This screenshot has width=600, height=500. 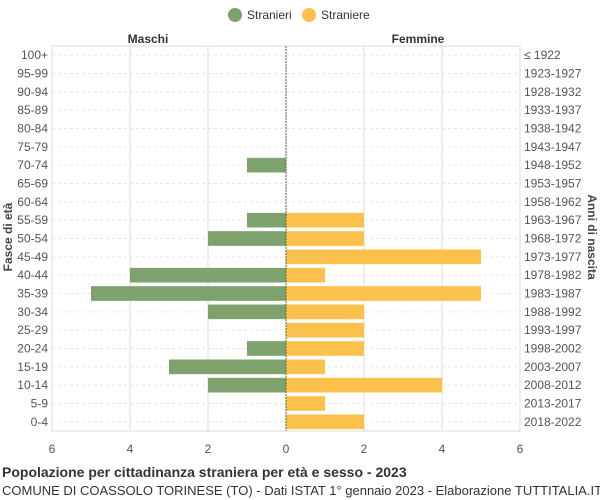 I want to click on age-group-label: 50-54, so click(x=32, y=239).